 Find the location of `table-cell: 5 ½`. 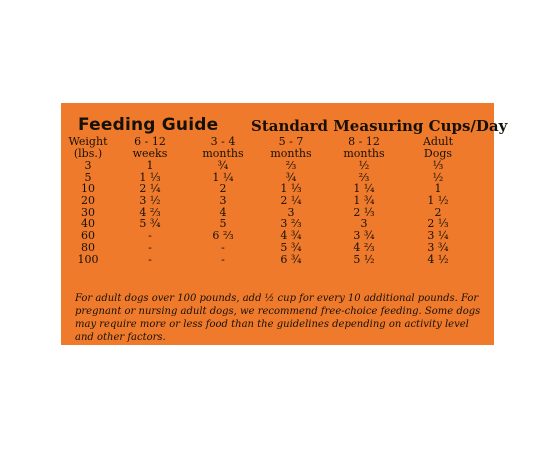

table-cell: 5 ½ is located at coordinates (364, 259).